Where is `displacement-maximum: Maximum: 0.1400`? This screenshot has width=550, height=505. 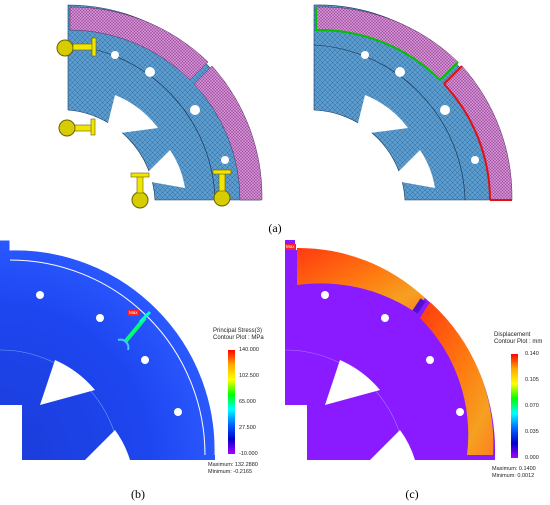
displacement-maximum: Maximum: 0.1400 is located at coordinates (514, 469).